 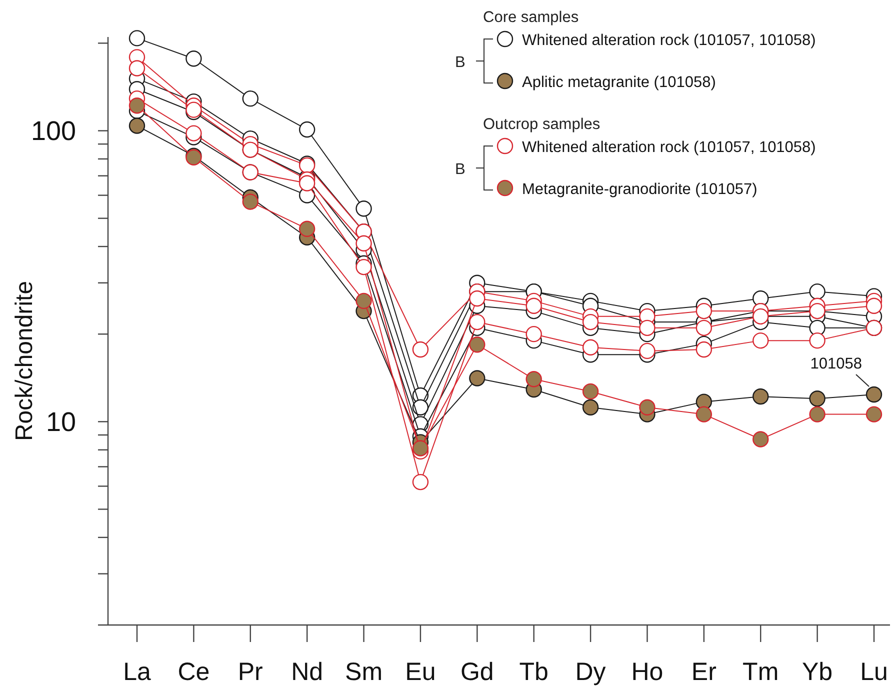 I want to click on x-tick-label: Yb, so click(x=817, y=672).